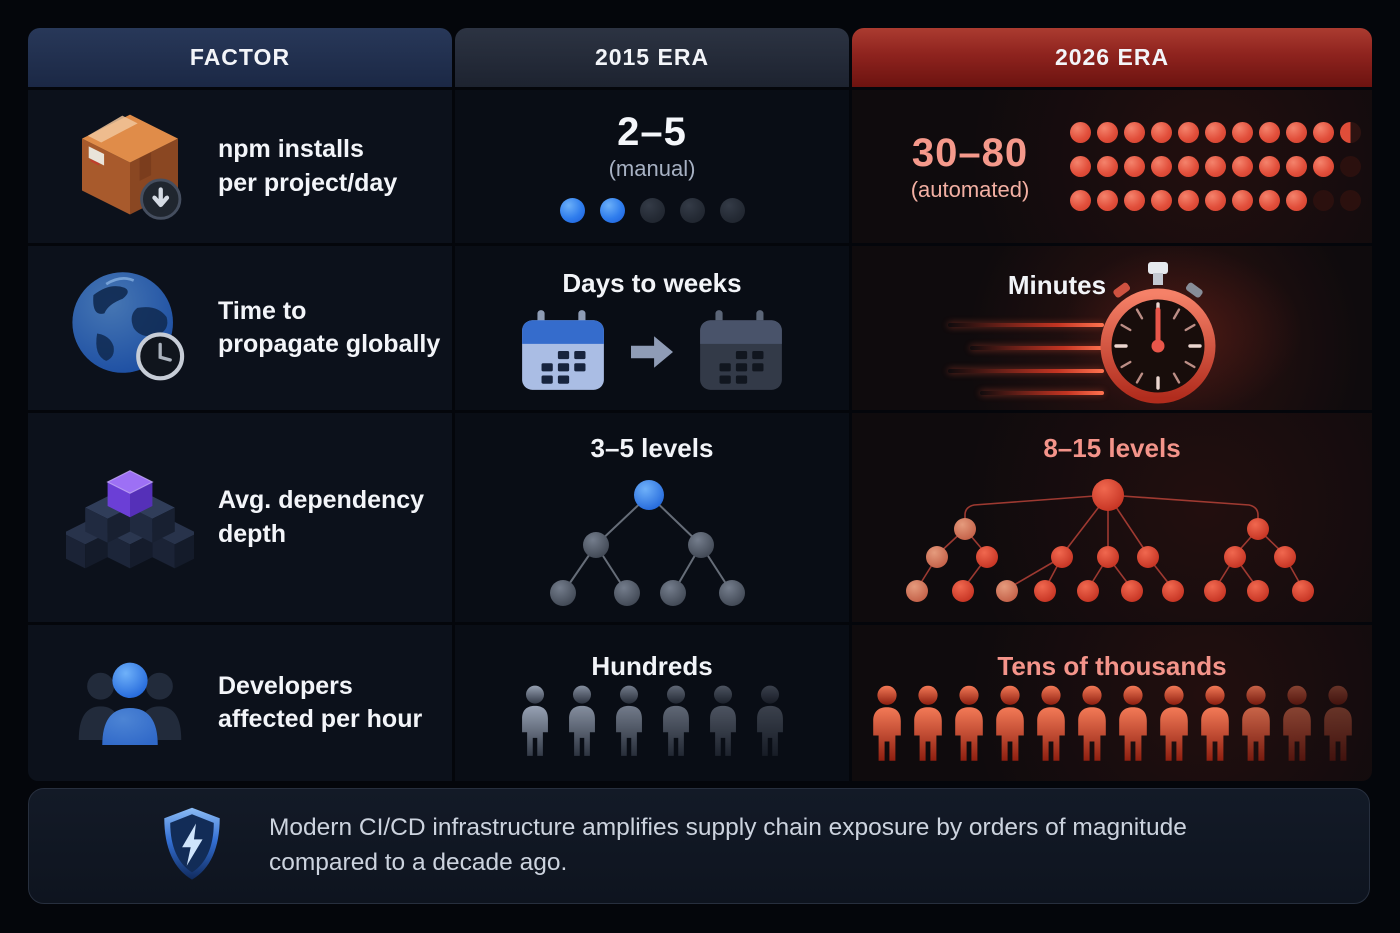 The image size is (1400, 933). Describe the element at coordinates (130, 703) in the screenshot. I see `people-group-icon` at that location.